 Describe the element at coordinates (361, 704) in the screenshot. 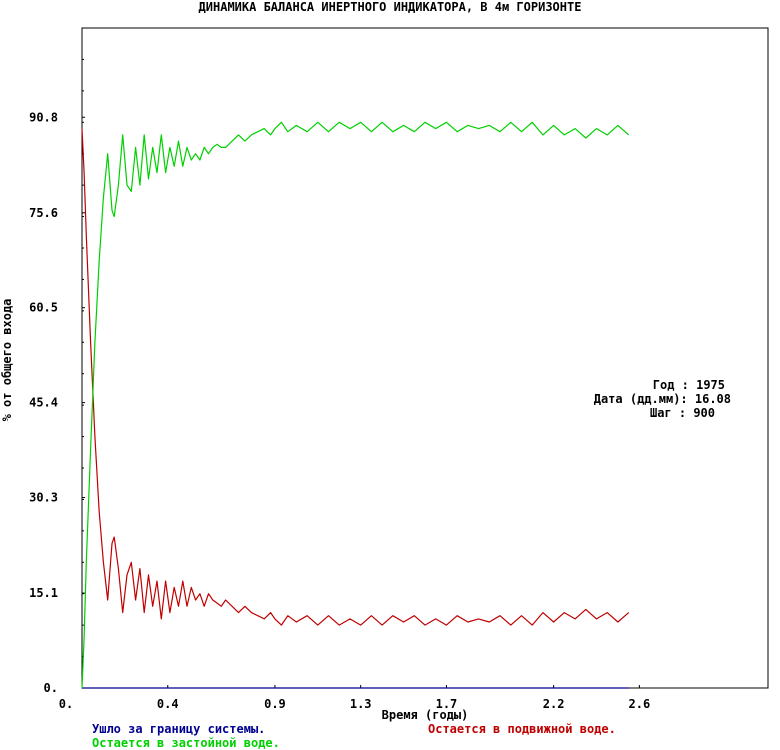

I see `x-tick-label: 1.3` at that location.